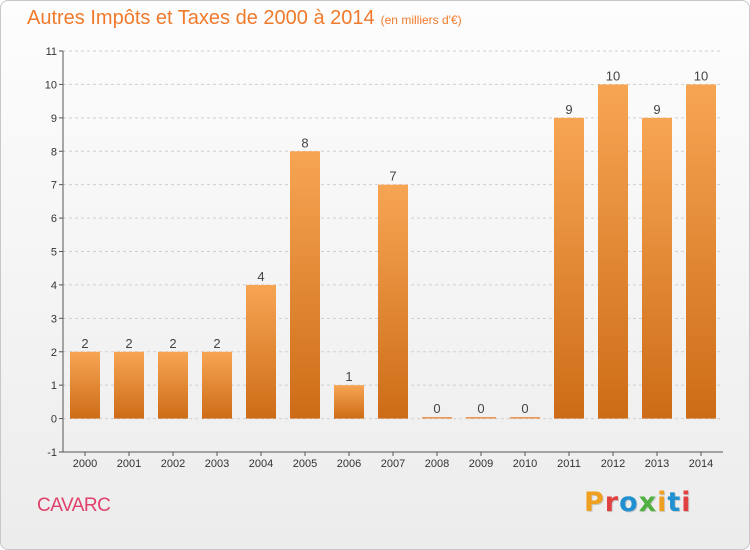 This screenshot has width=750, height=550. I want to click on logo-letter: P, so click(594, 502).